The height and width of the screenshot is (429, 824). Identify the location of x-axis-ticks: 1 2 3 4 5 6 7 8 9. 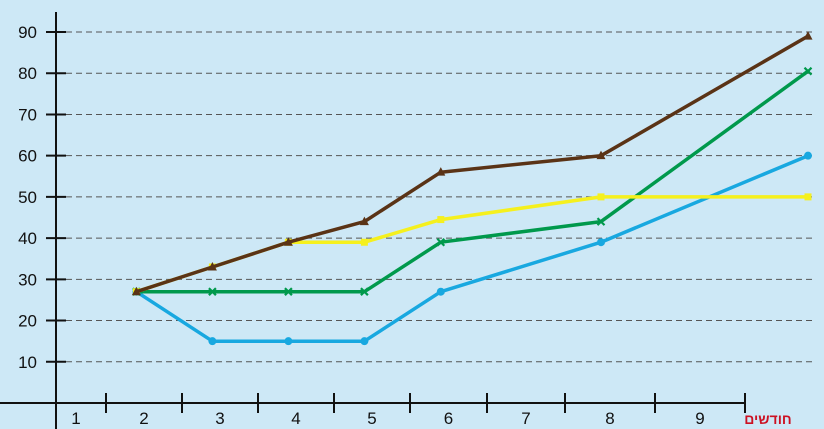
(408, 410).